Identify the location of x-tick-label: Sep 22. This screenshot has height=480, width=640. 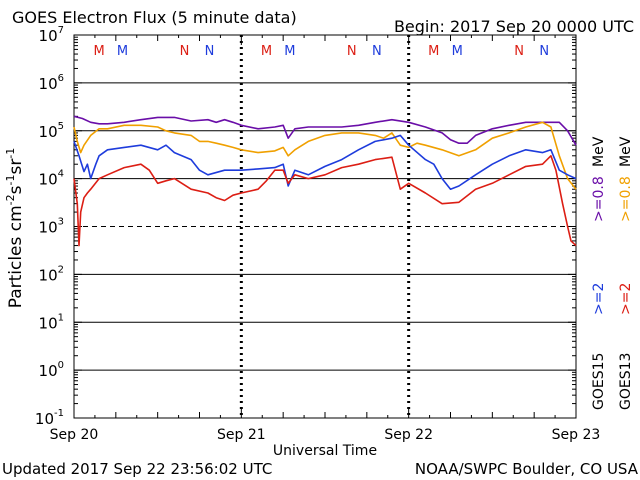
(408, 435).